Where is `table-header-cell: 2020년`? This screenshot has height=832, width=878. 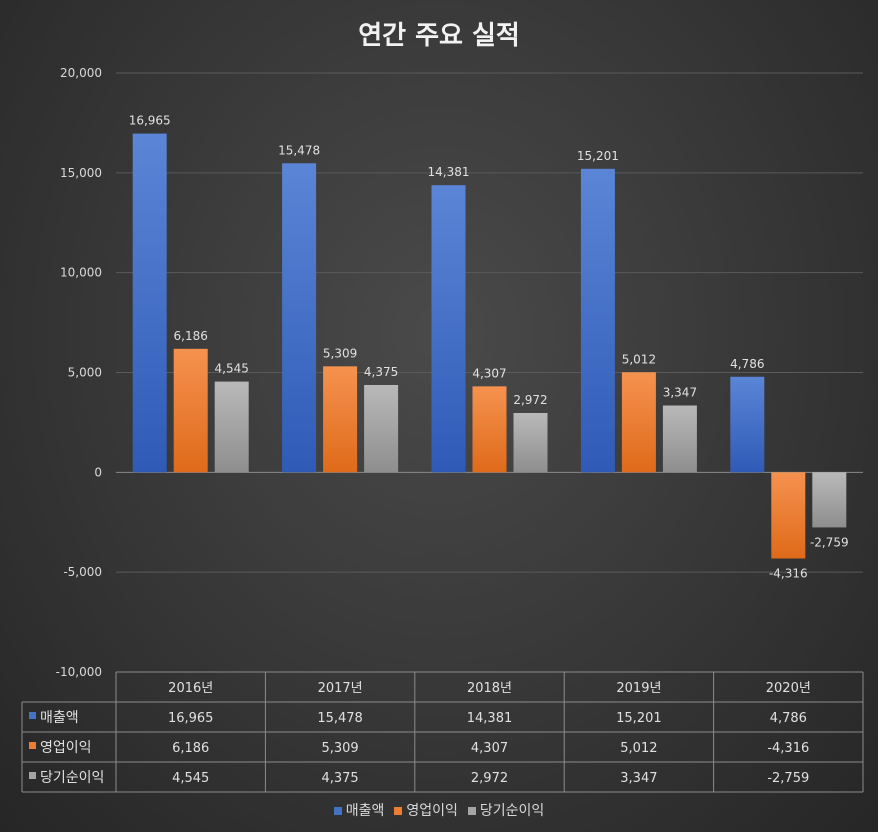
table-header-cell: 2020년 is located at coordinates (788, 688).